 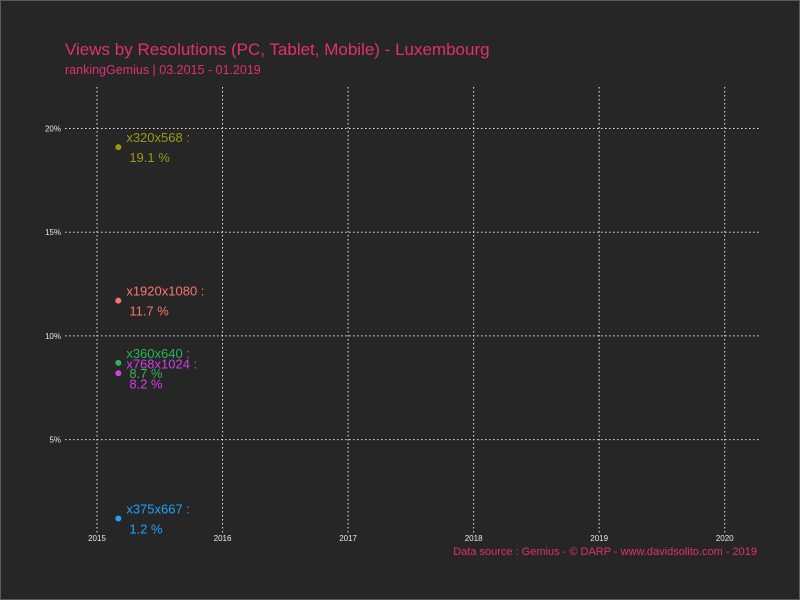 What do you see at coordinates (158, 508) in the screenshot?
I see `data-point-name: x375x667 :` at bounding box center [158, 508].